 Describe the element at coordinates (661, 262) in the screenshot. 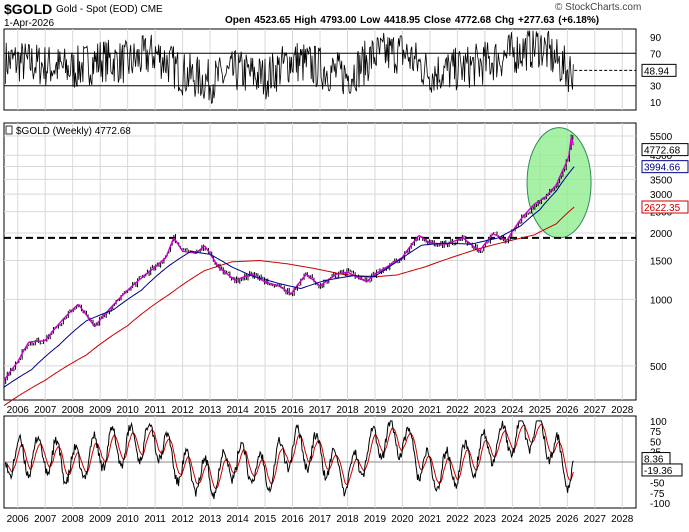

I see `price-tick-1500: 1500` at that location.